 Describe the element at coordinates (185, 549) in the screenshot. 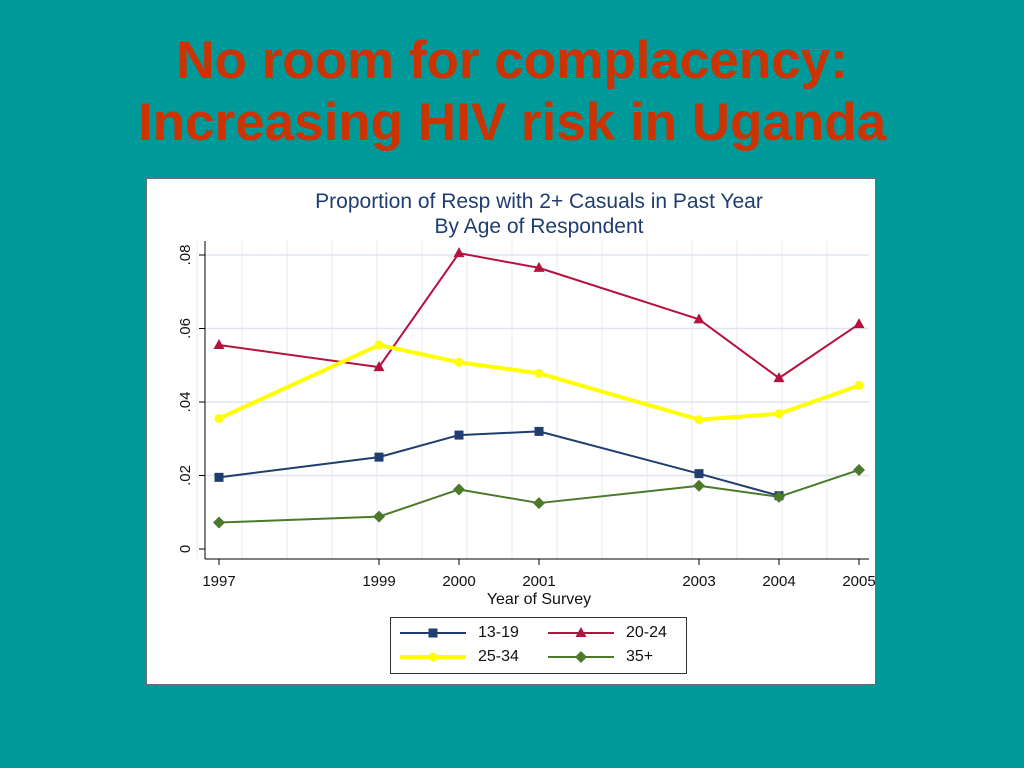

I see `y-tick-label: 0` at that location.